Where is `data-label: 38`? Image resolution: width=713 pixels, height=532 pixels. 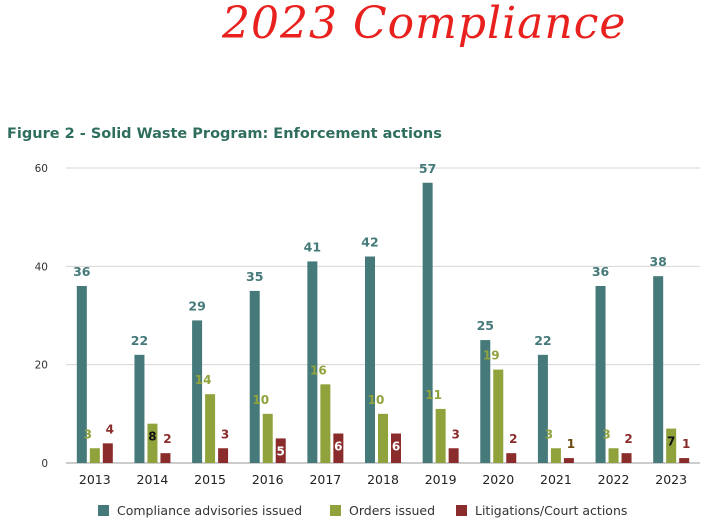 data-label: 38 is located at coordinates (657, 261).